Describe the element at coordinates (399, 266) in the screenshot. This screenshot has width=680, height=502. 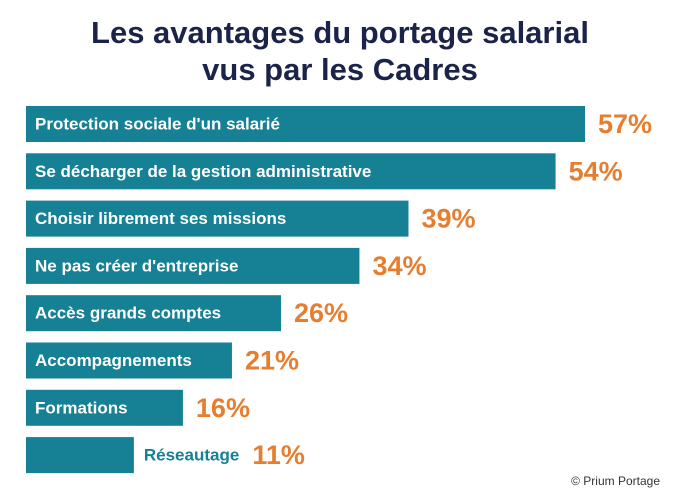
I see `value-label-4: 34%` at that location.